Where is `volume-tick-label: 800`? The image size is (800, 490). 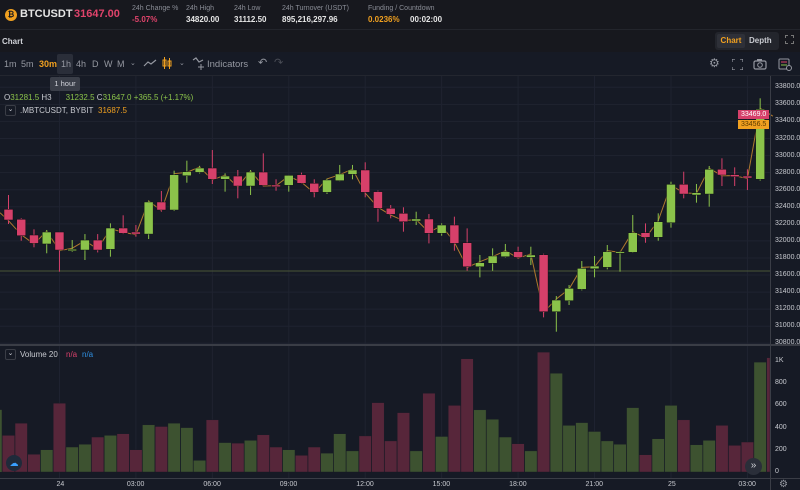
volume-tick-label: 800 is located at coordinates (781, 383).